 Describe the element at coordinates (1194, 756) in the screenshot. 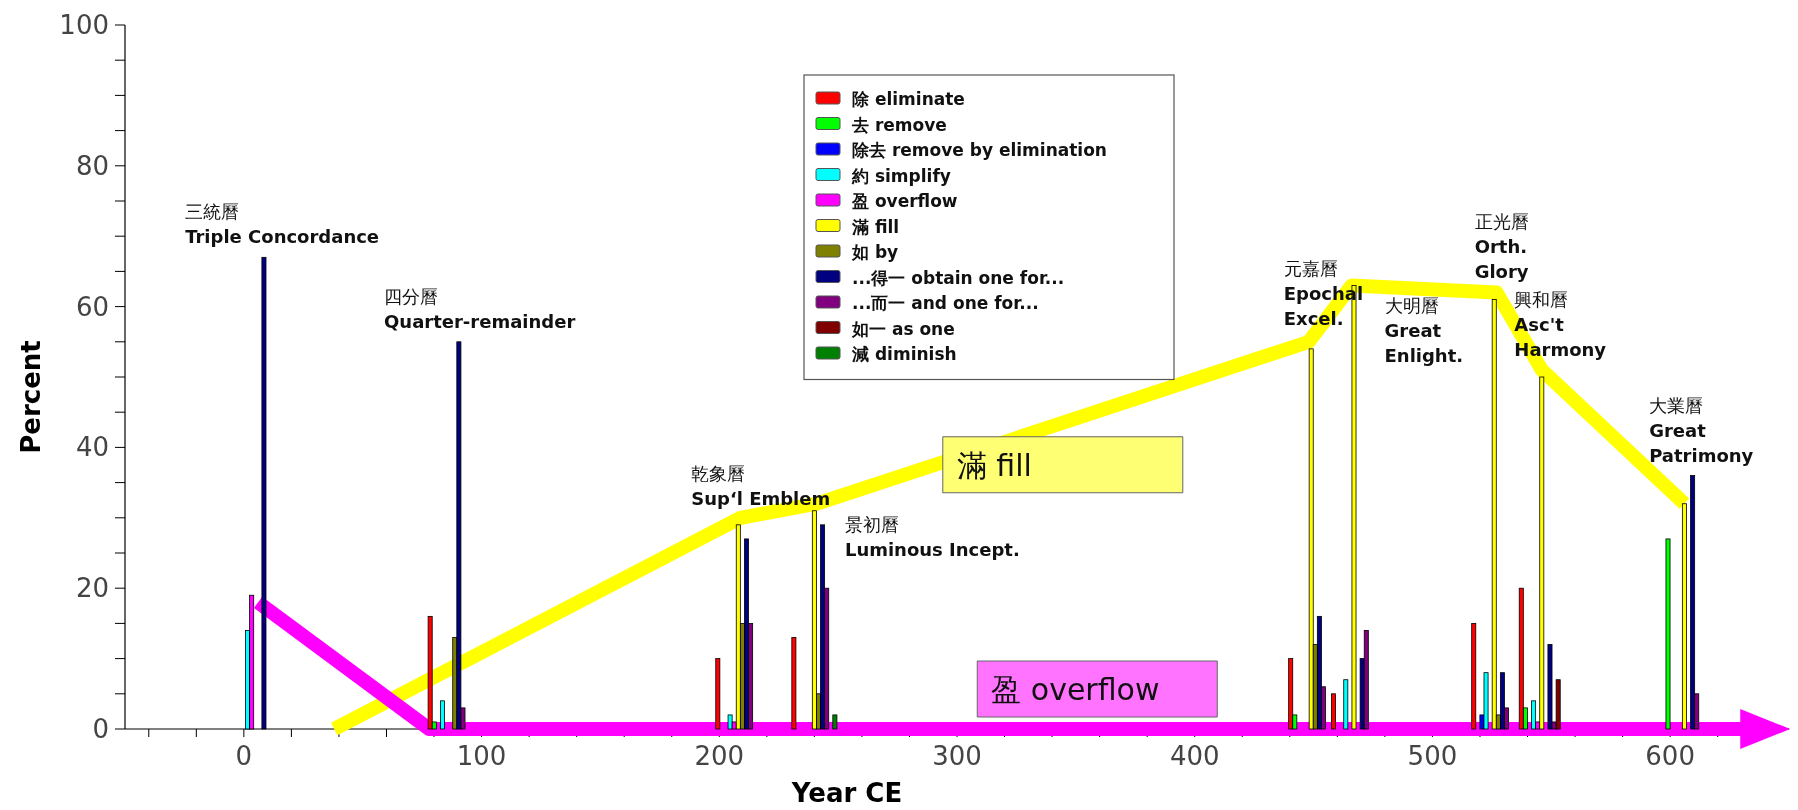

I see `x-tick-label: 400` at that location.